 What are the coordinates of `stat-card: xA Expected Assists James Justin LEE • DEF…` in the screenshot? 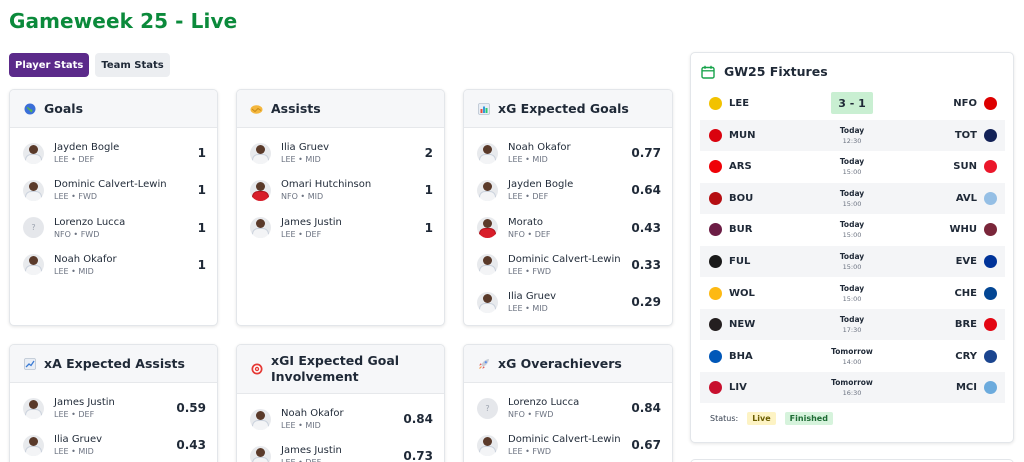 It's located at (113, 403).